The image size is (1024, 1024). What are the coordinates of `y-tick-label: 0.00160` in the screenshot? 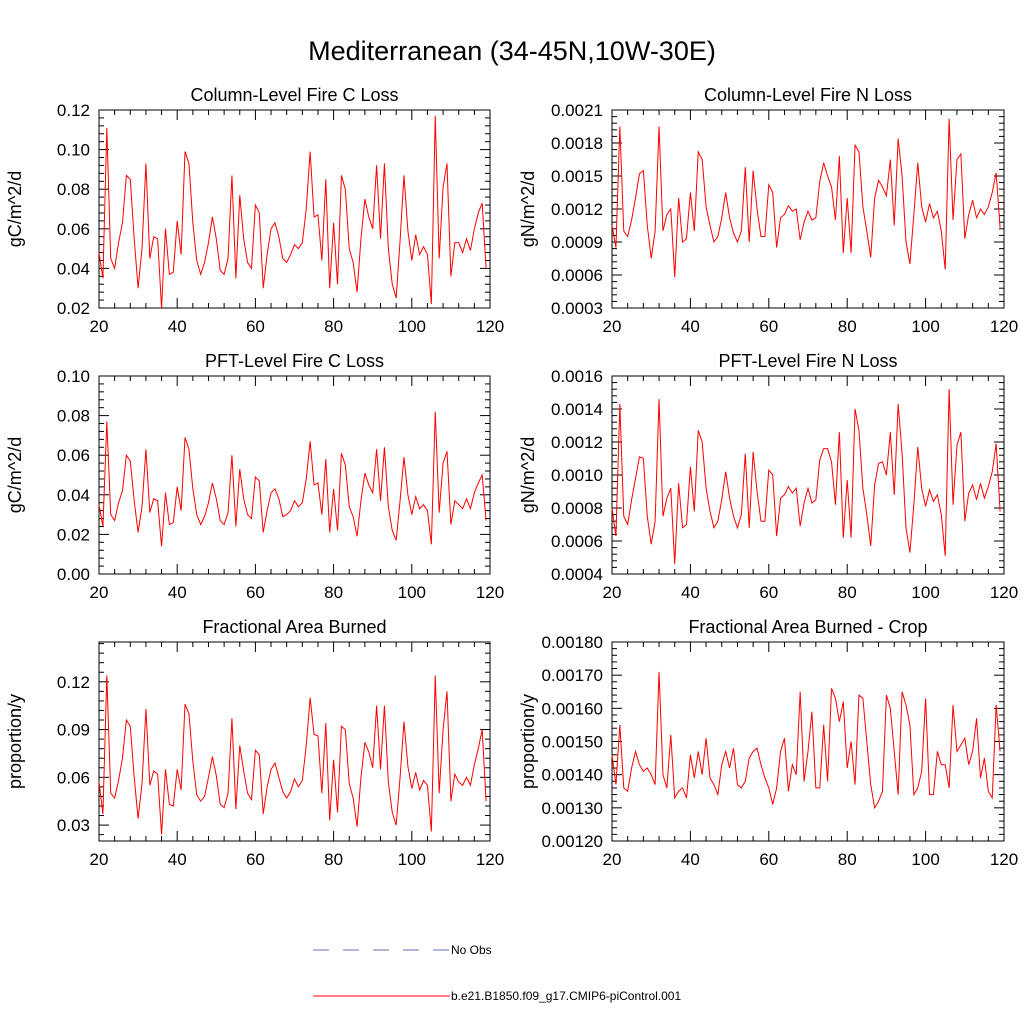 It's located at (572, 708).